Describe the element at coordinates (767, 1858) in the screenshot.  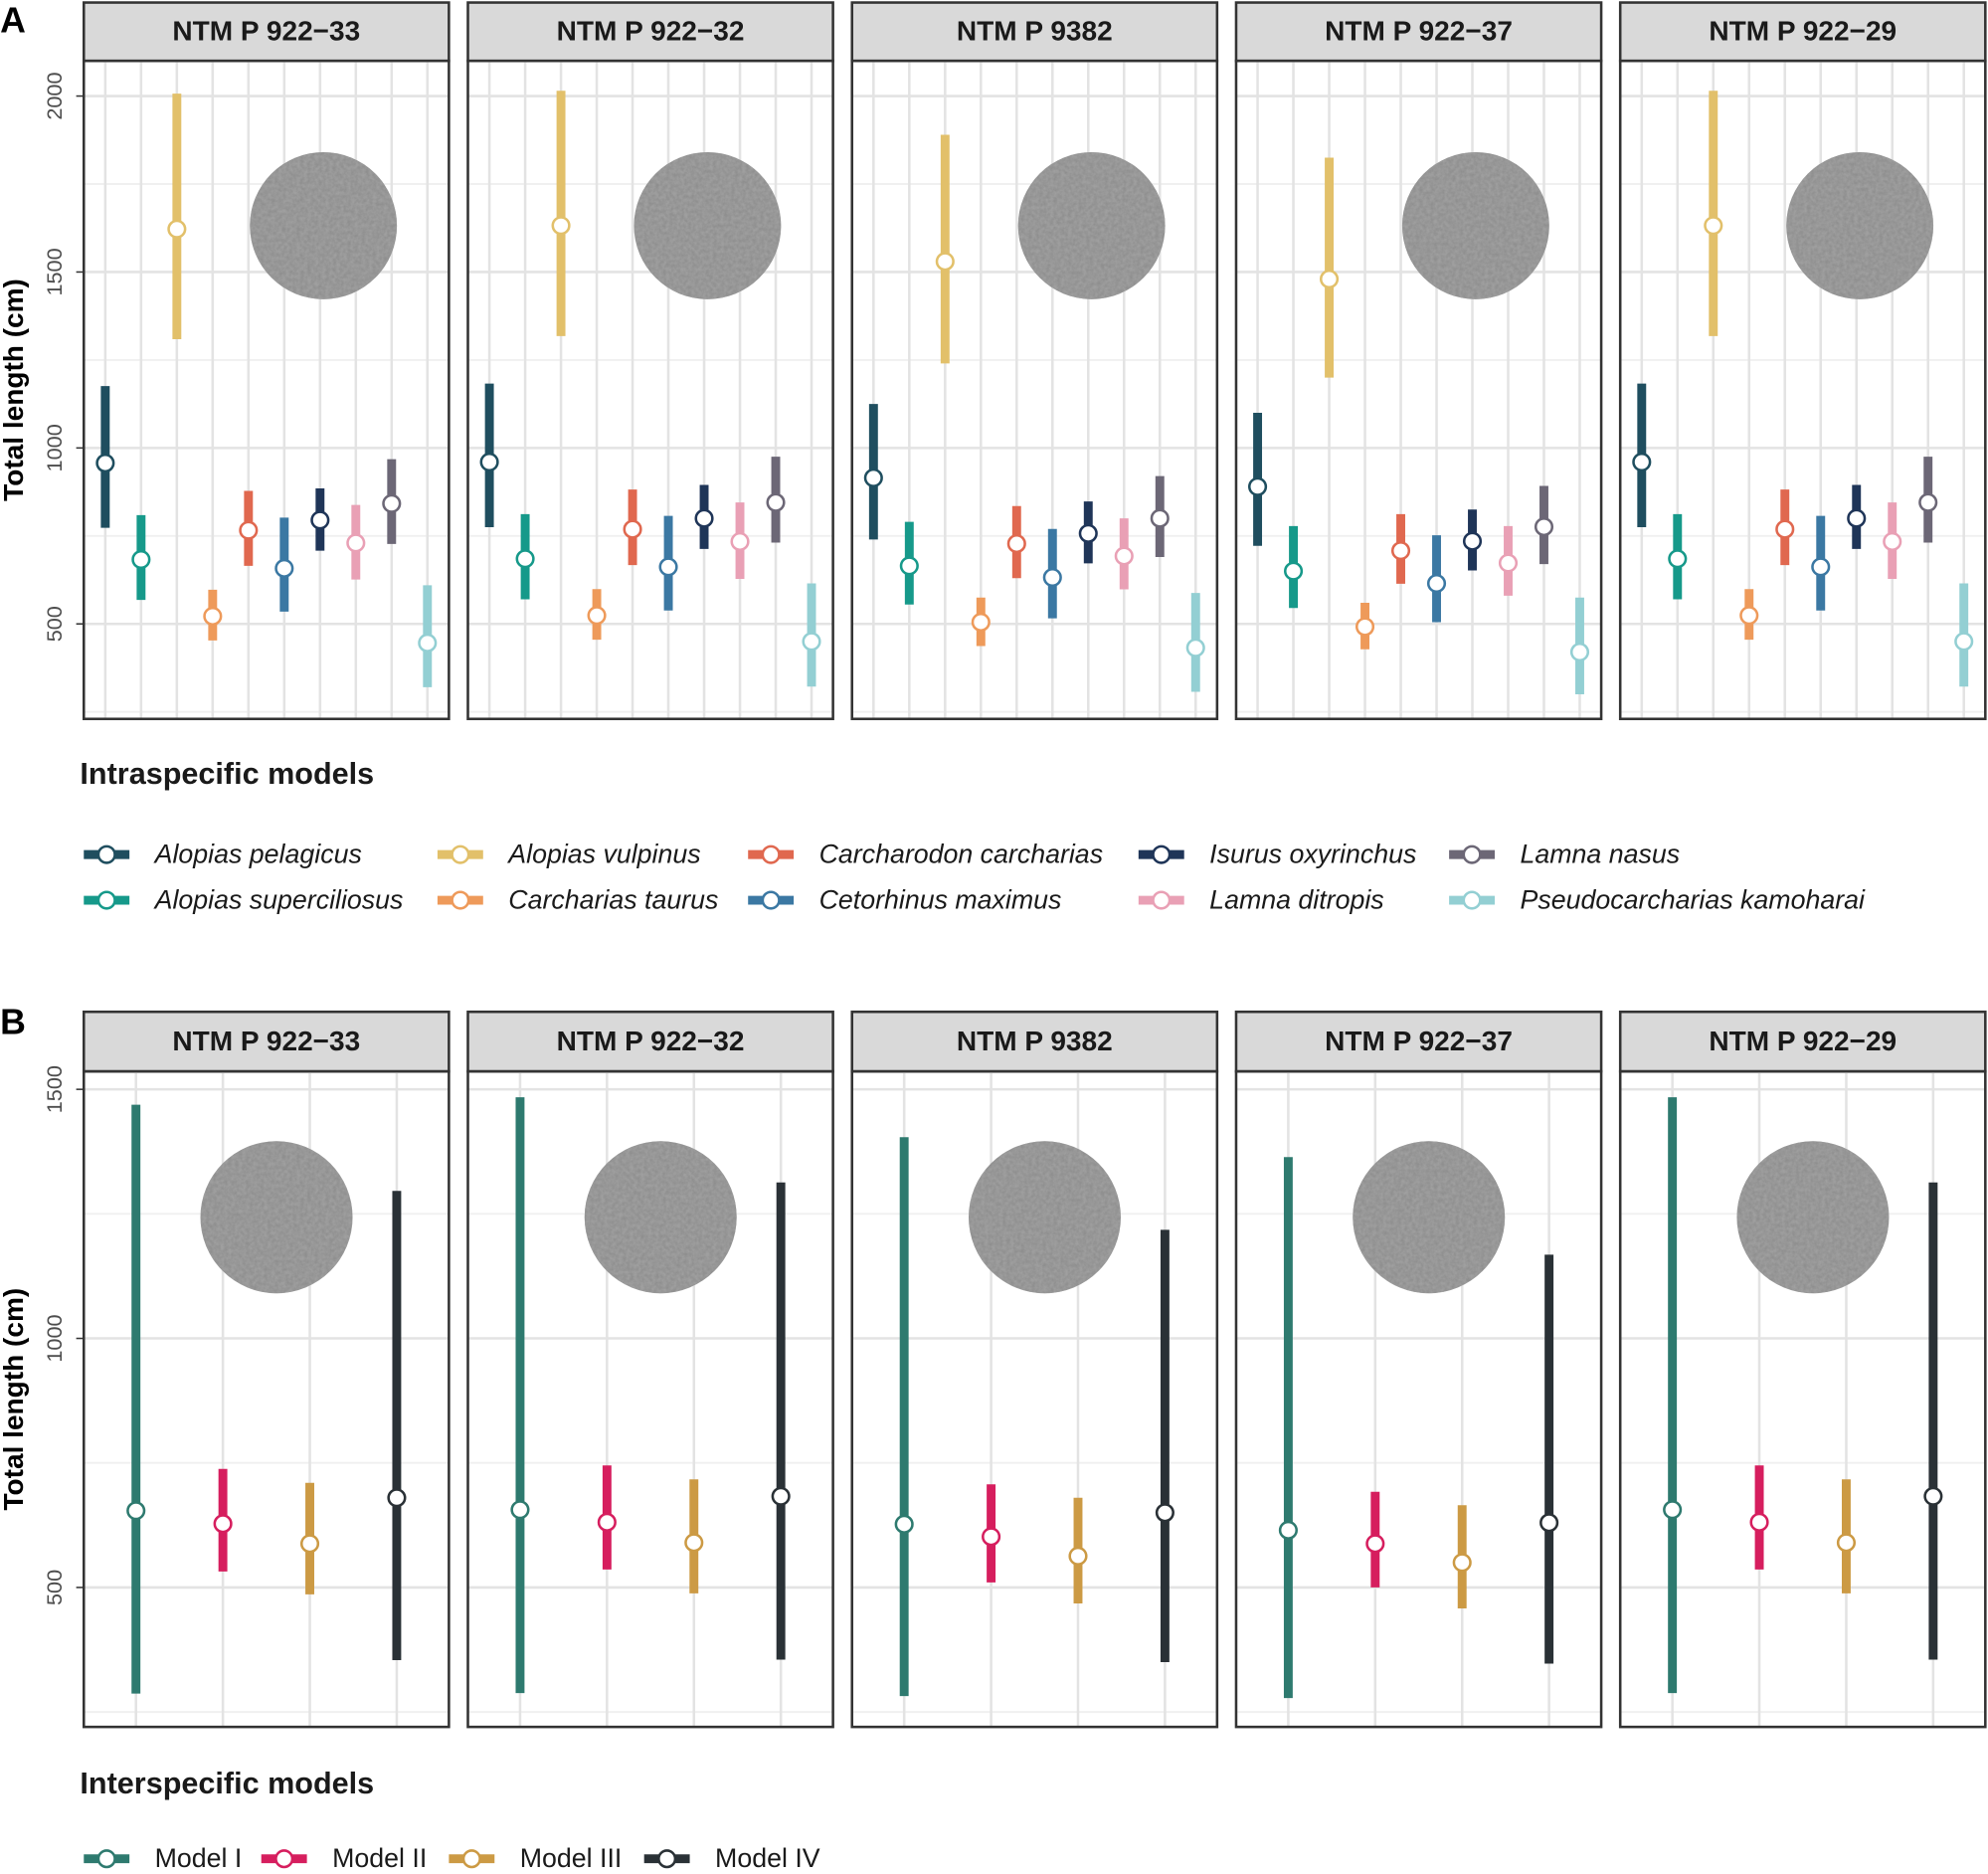
I see `legend-label: Model IV` at that location.